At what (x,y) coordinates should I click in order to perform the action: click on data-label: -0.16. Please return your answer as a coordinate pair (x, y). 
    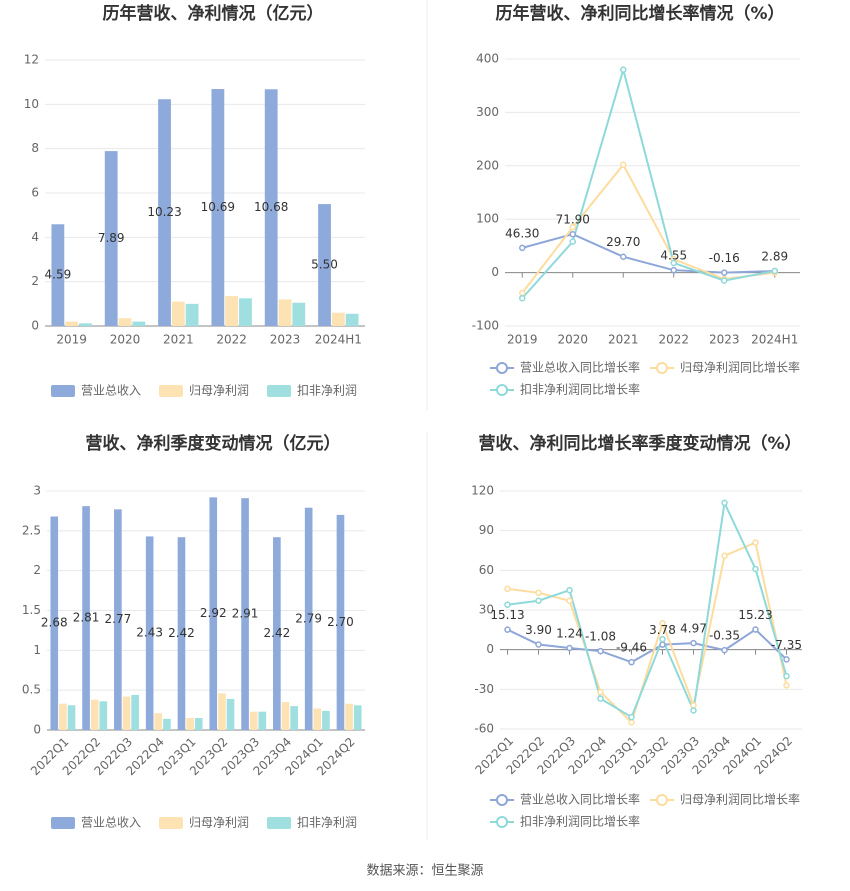
    Looking at the image, I should click on (724, 258).